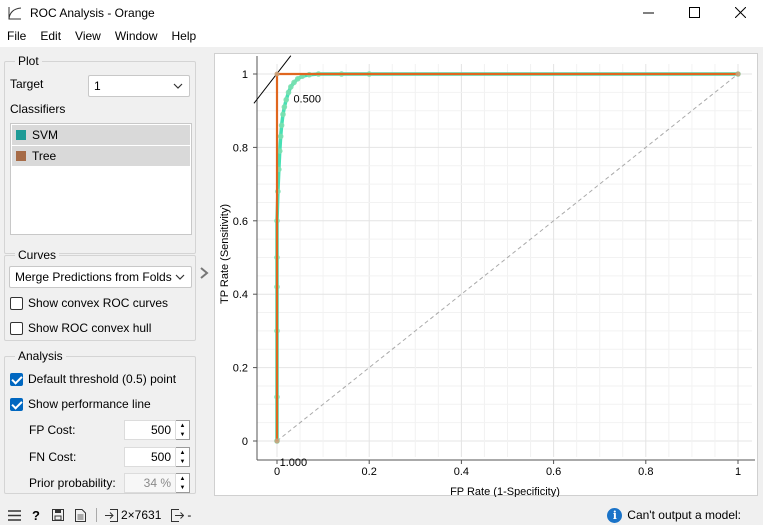 The image size is (763, 525). I want to click on hamburger-menu-icon, so click(14, 515).